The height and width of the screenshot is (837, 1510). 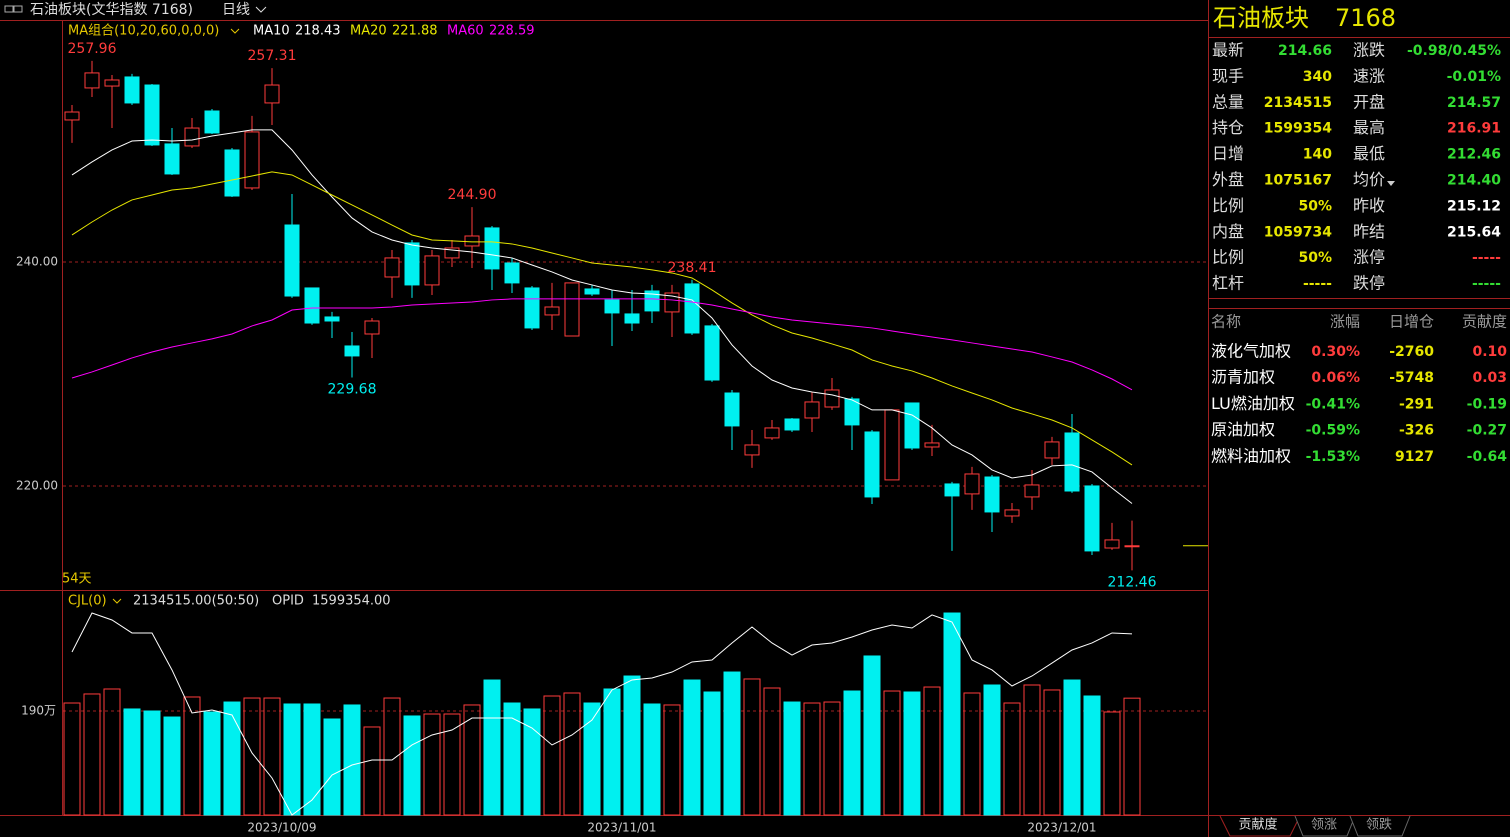 I want to click on table-cell: 0.10, so click(x=1489, y=352).